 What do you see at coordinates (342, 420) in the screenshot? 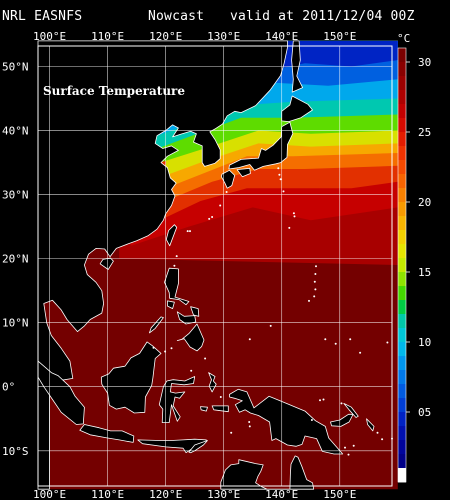
I see `new-britain-land` at bounding box center [342, 420].